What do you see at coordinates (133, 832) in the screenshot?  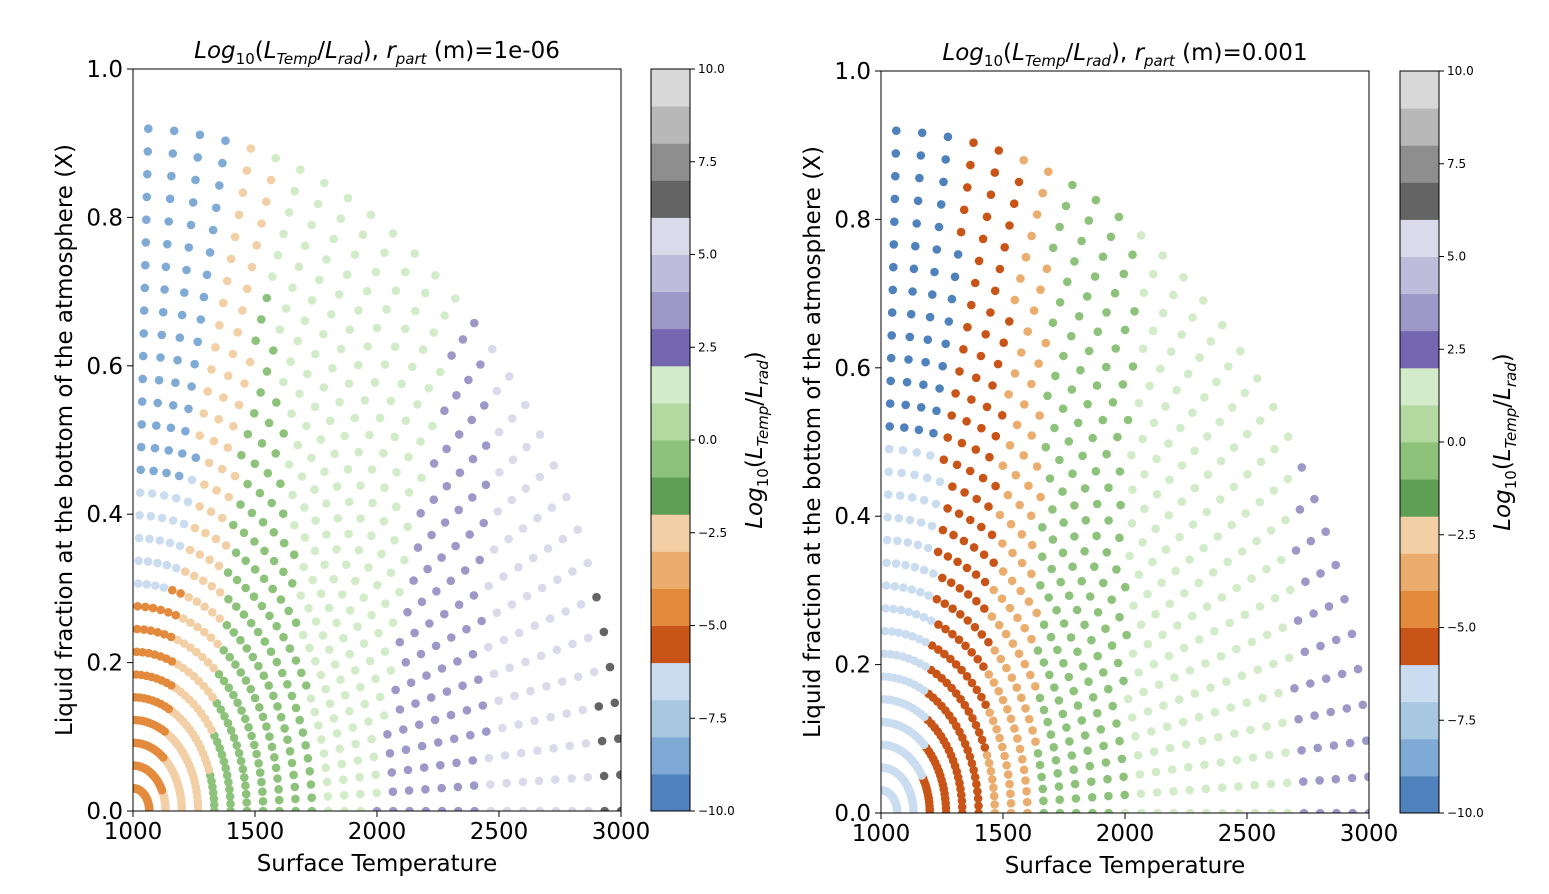 I see `x-tick-label: 1000` at bounding box center [133, 832].